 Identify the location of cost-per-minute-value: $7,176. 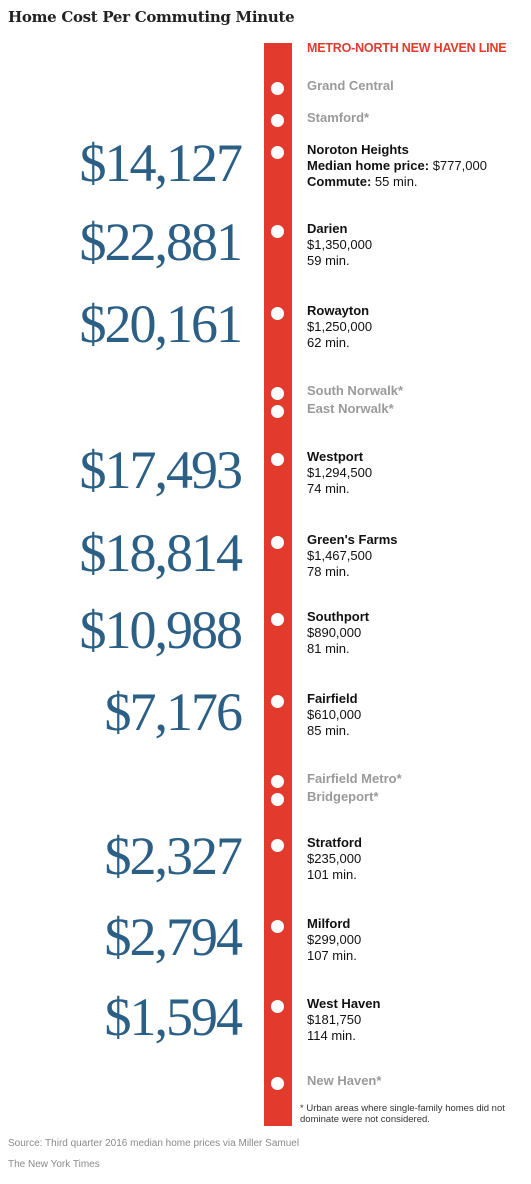
(174, 712).